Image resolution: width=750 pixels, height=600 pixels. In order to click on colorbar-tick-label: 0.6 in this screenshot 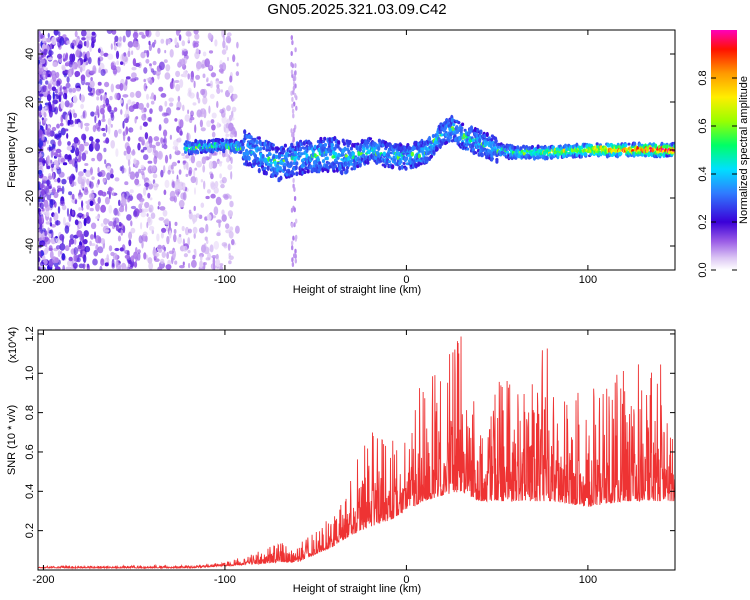, I will do `click(703, 125)`.